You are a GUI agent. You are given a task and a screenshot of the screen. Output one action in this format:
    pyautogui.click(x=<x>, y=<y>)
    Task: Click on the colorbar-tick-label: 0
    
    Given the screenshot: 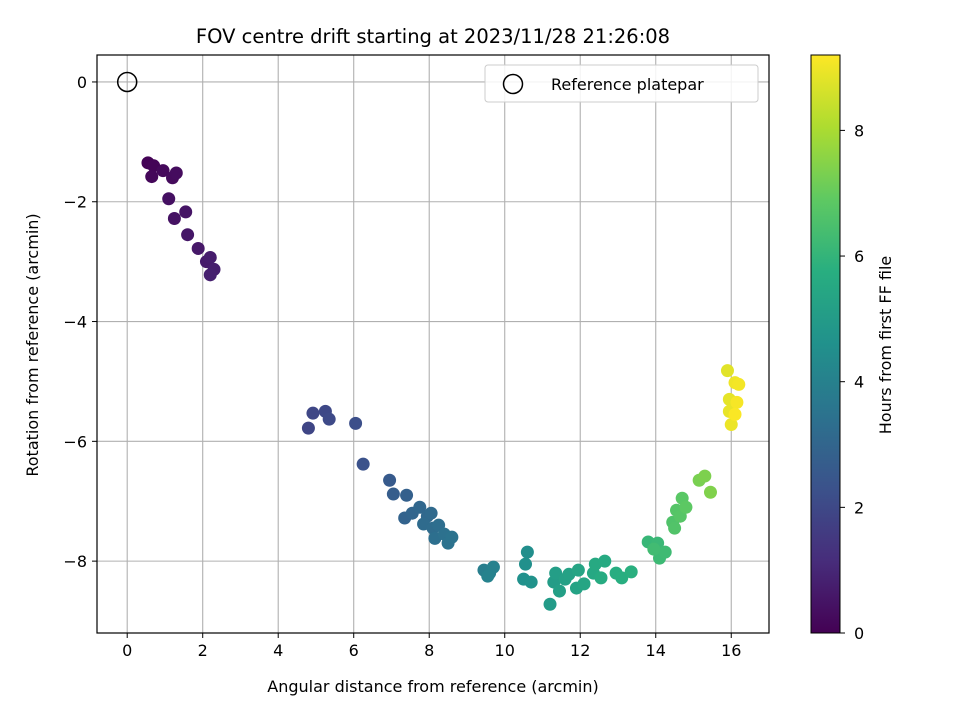 What is the action you would take?
    pyautogui.click(x=859, y=633)
    